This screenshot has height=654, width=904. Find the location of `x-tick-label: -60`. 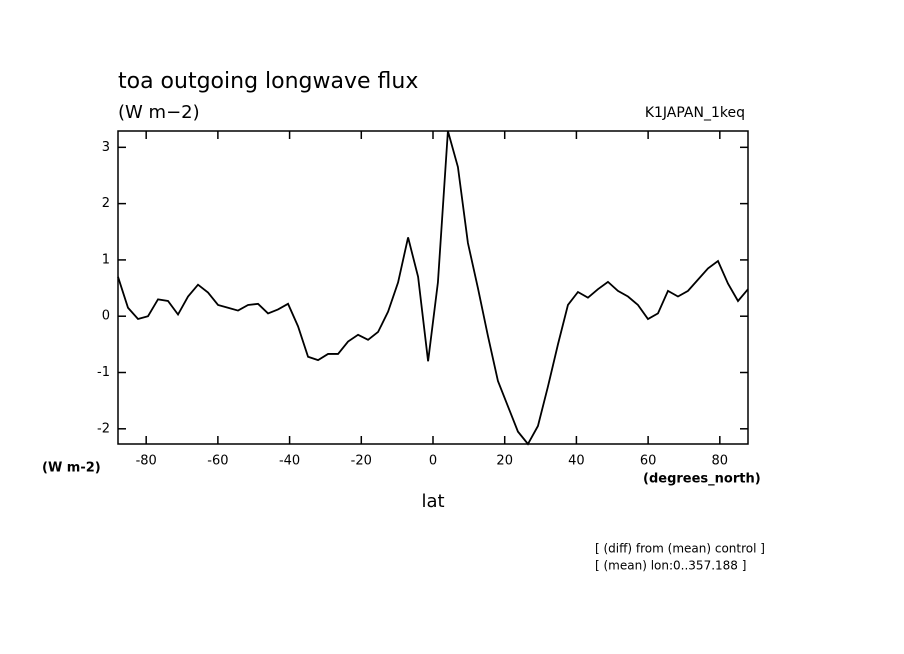

x-tick-label: -60 is located at coordinates (217, 461).